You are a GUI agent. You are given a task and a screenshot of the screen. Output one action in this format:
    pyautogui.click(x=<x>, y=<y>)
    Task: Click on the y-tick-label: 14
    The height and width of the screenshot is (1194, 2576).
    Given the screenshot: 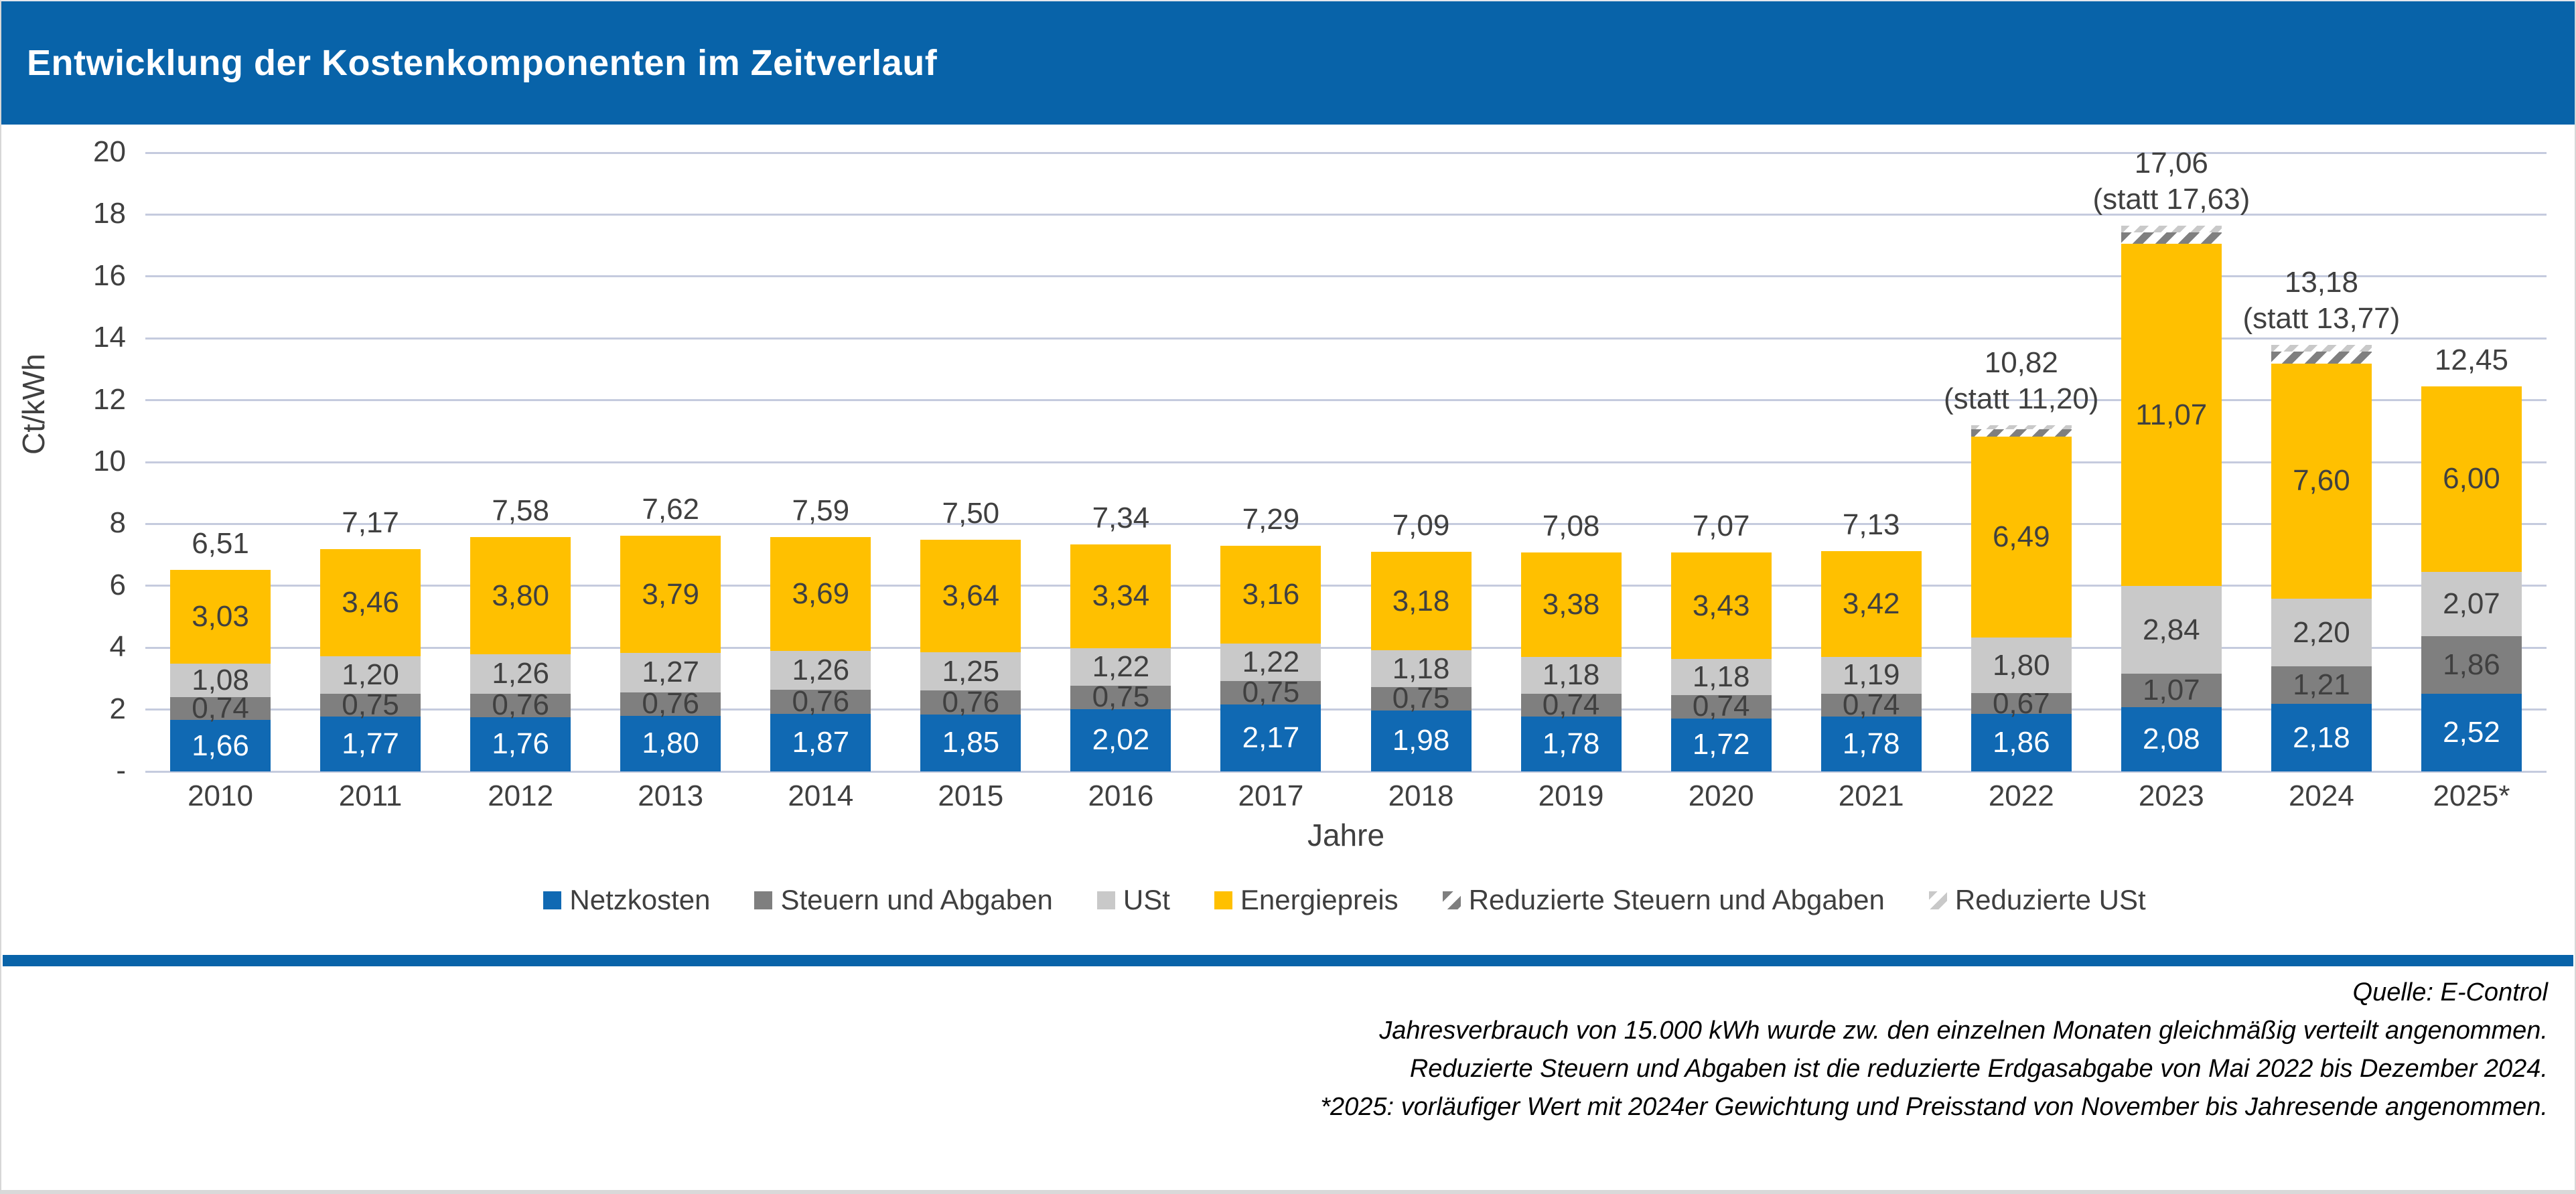 What is the action you would take?
    pyautogui.click(x=109, y=337)
    